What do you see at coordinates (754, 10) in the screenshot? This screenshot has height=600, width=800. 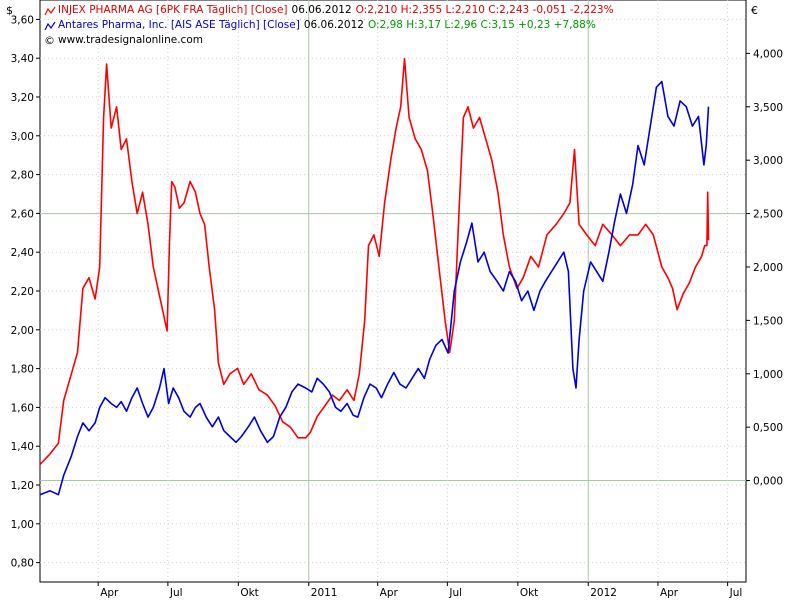 I see `right-axis-unit: €` at bounding box center [754, 10].